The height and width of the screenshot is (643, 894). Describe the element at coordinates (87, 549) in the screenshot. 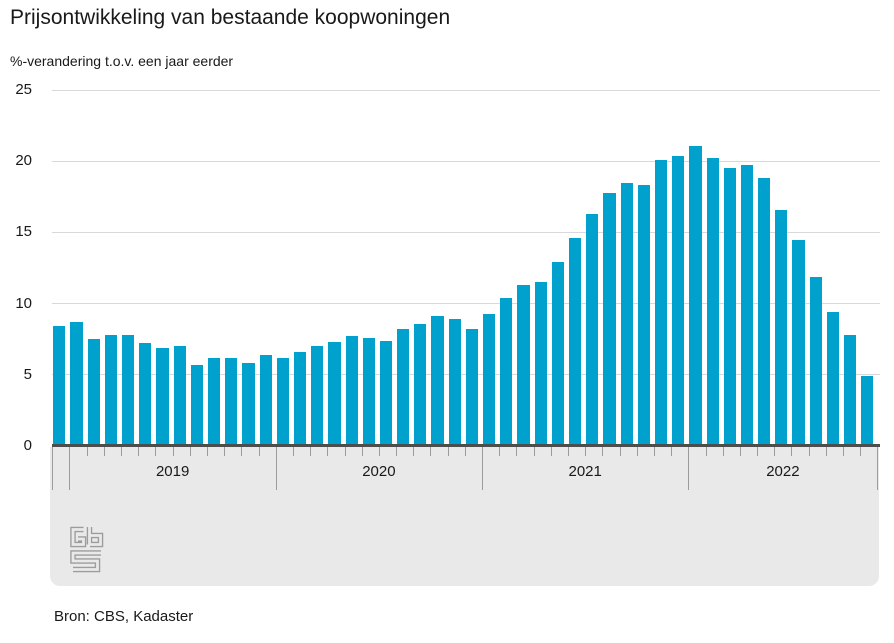

I see `cbs-logo-icon` at that location.